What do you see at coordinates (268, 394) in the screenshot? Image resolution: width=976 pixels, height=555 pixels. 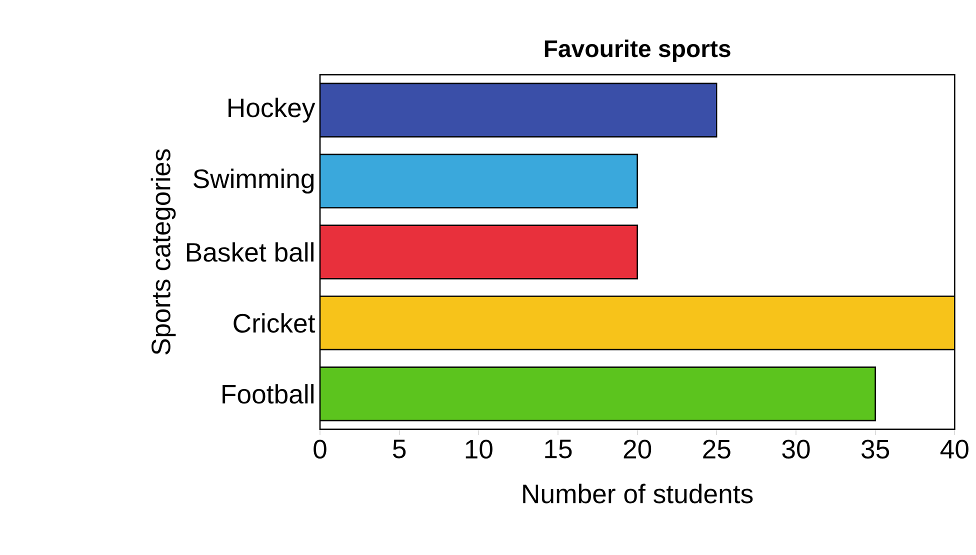 I see `y-tick-label: Football` at bounding box center [268, 394].